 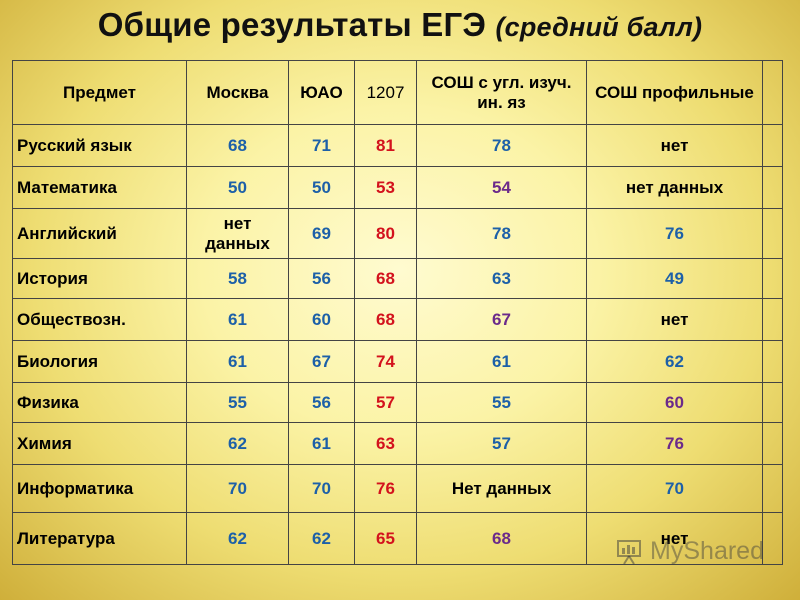 I want to click on header-moscow: Москва, so click(x=237, y=92).